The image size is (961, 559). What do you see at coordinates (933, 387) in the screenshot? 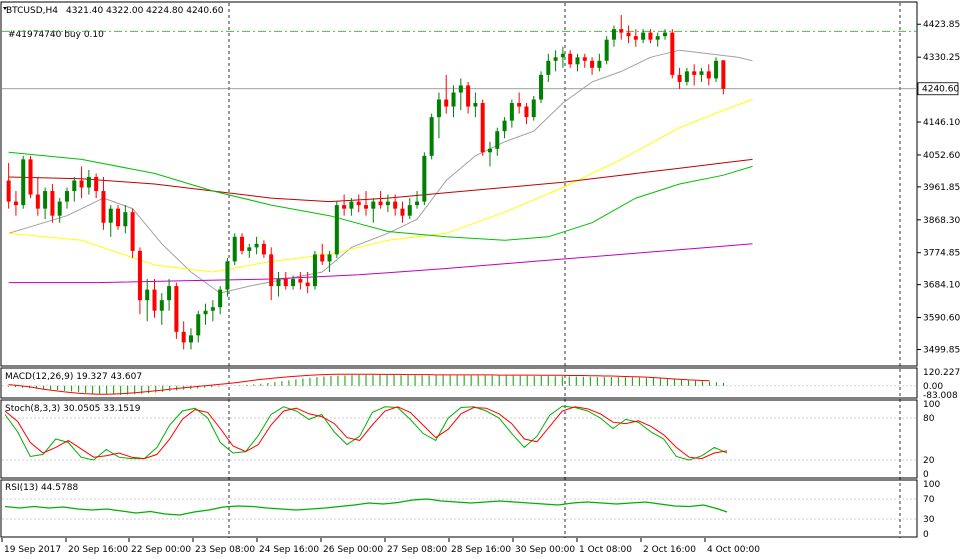
I see `macd-tick-label: 0.00` at bounding box center [933, 387].